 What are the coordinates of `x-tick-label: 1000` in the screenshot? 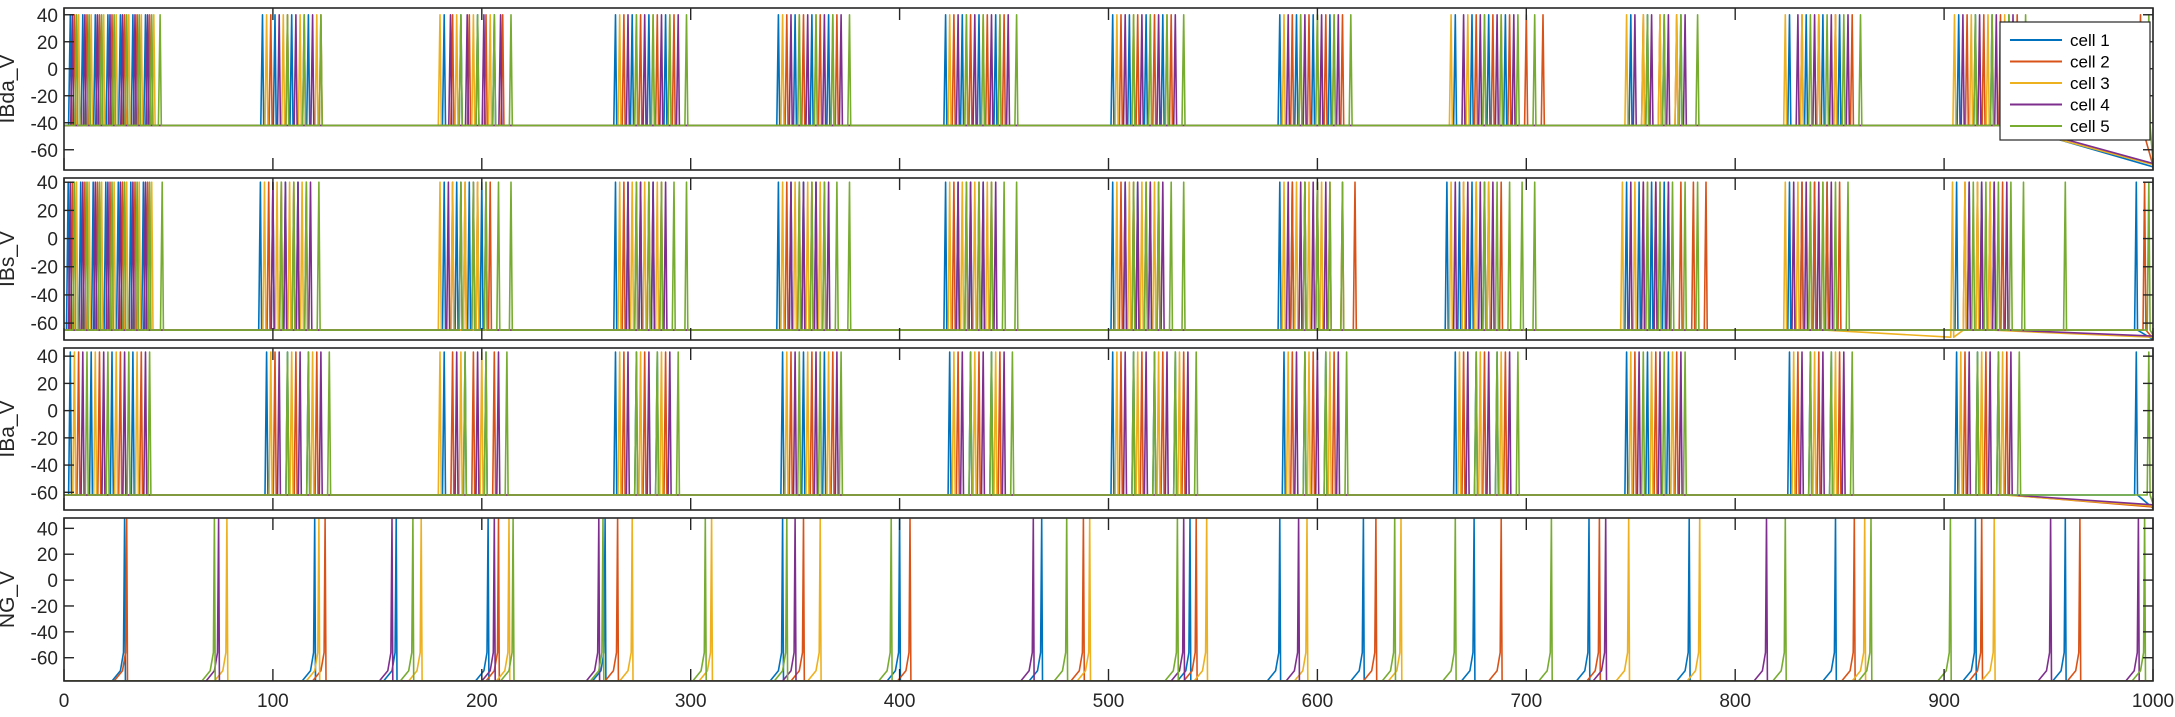 It's located at (2153, 701).